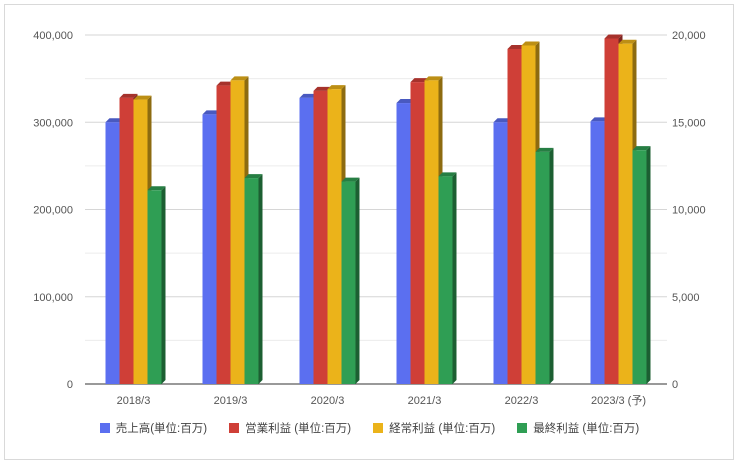 The height and width of the screenshot is (464, 739). Describe the element at coordinates (328, 401) in the screenshot. I see `category-label: 2020/3` at that location.